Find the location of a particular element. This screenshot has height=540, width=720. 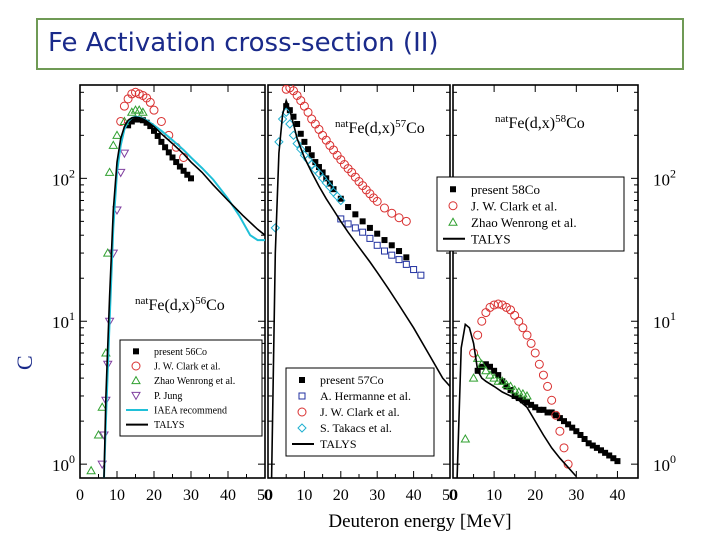

reaction-label-56co: natFe(d,x)56Co is located at coordinates (180, 304).